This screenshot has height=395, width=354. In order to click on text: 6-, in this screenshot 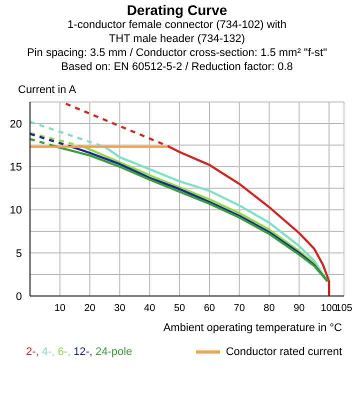, I will do `click(64, 352)`.